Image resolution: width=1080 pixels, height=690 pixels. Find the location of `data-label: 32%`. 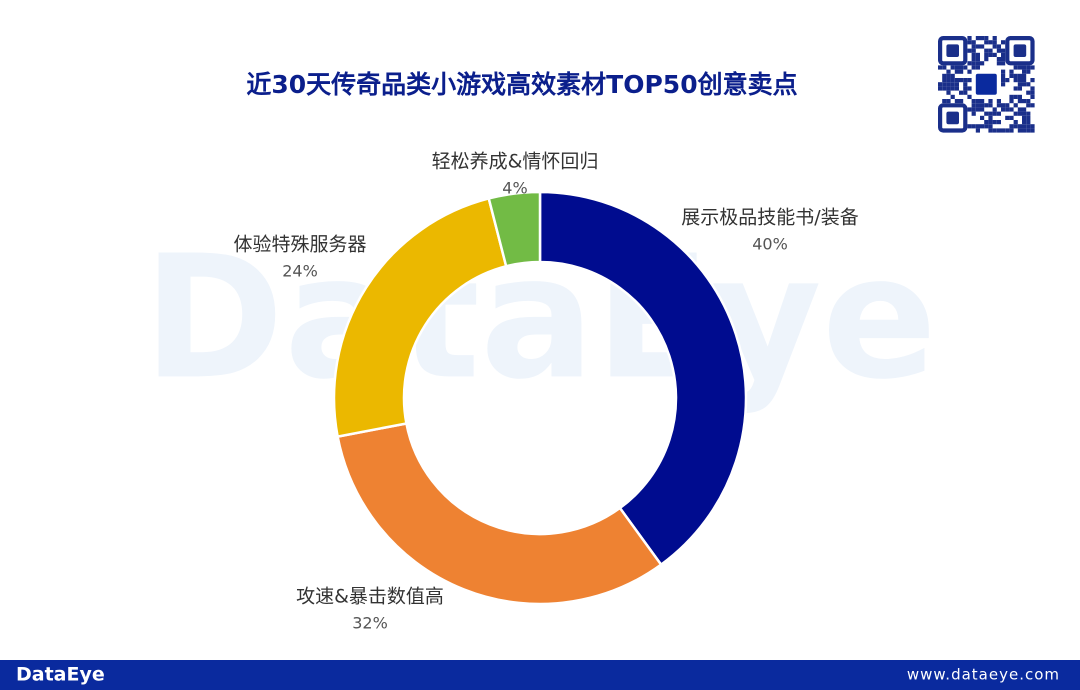

data-label: 32% is located at coordinates (370, 623).